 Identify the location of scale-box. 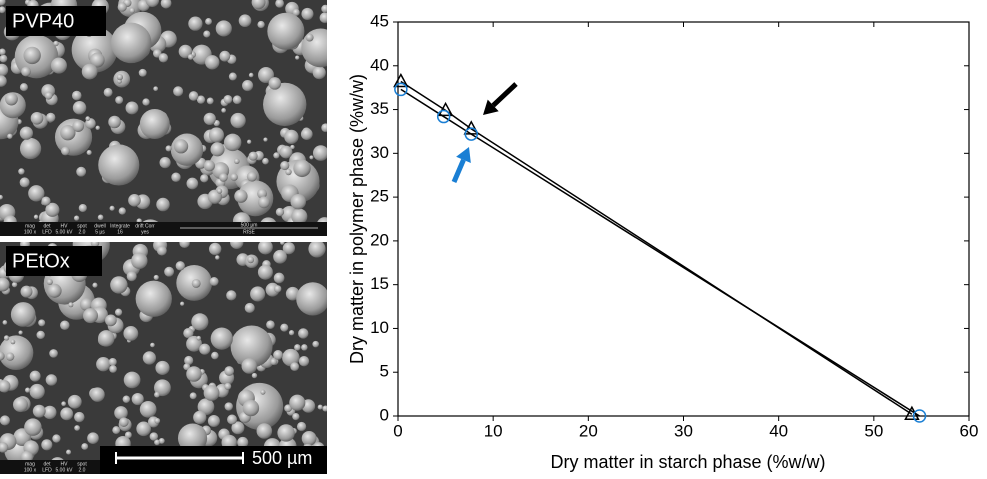
(213, 460).